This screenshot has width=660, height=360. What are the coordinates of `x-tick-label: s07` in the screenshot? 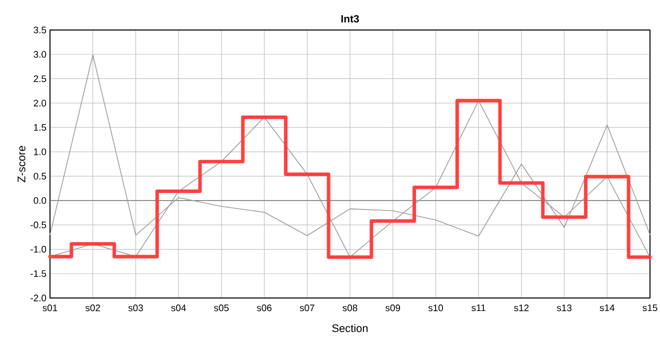 It's located at (307, 308).